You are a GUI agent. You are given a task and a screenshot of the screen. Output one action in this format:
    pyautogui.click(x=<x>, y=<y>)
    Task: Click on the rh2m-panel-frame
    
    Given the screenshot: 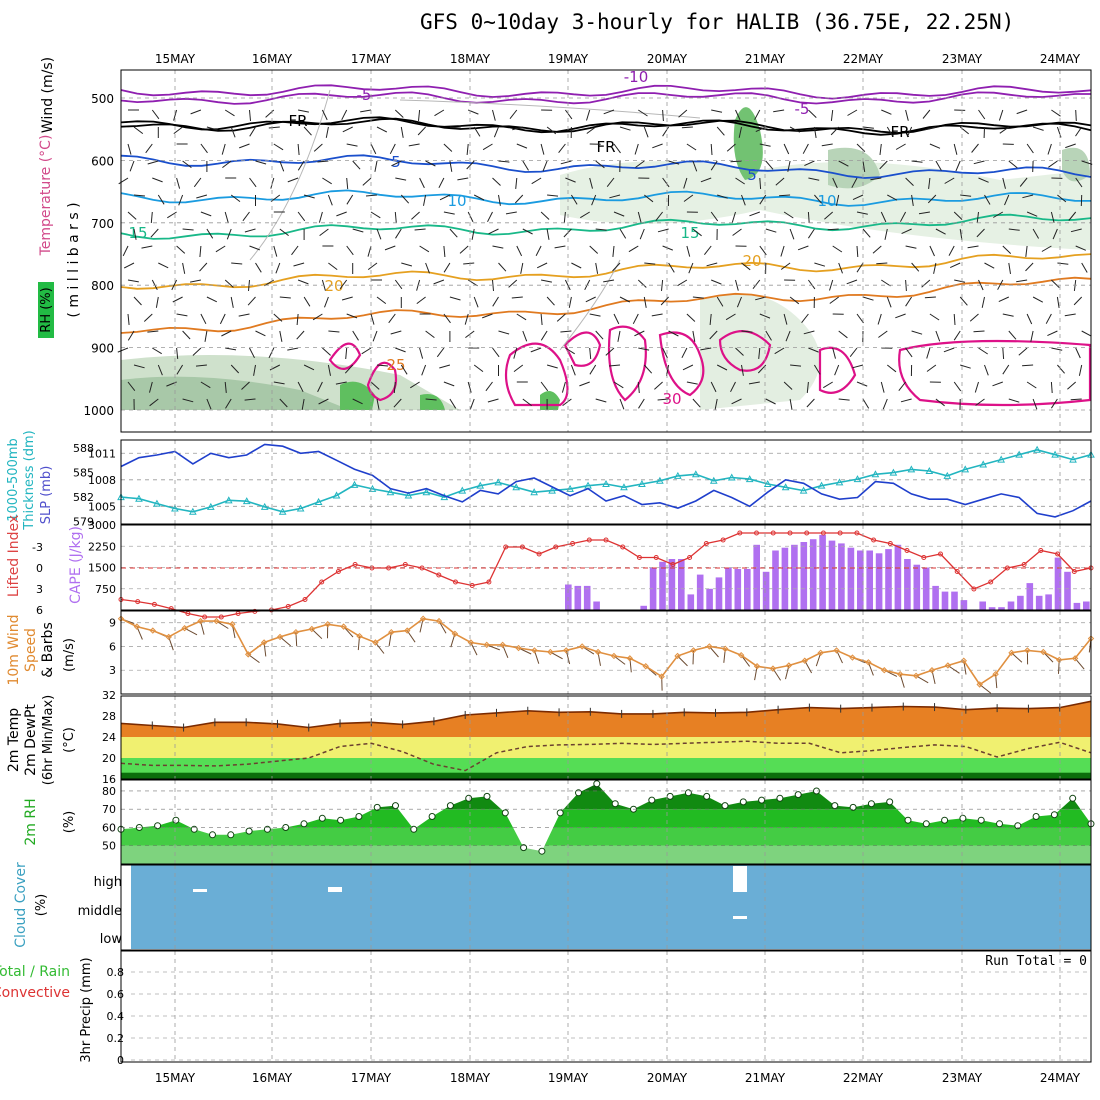 What is the action you would take?
    pyautogui.click(x=606, y=822)
    